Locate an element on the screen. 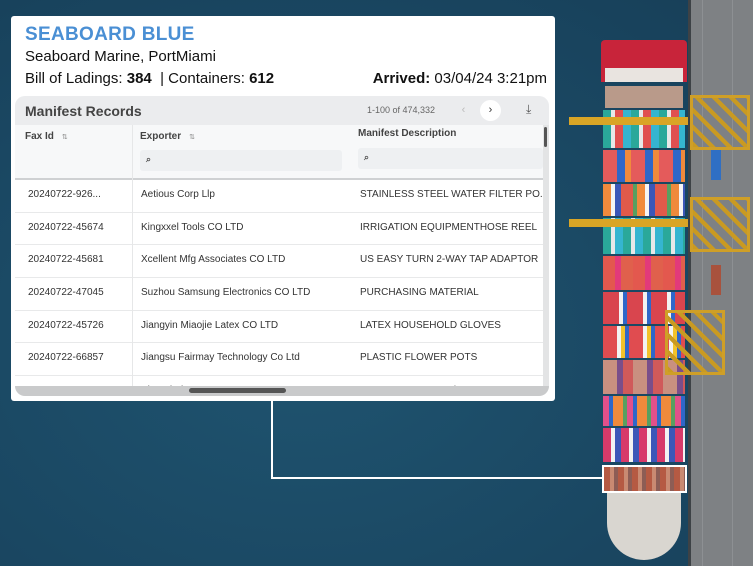 The width and height of the screenshot is (753, 566). manifest-title: Manifest Records is located at coordinates (83, 111).